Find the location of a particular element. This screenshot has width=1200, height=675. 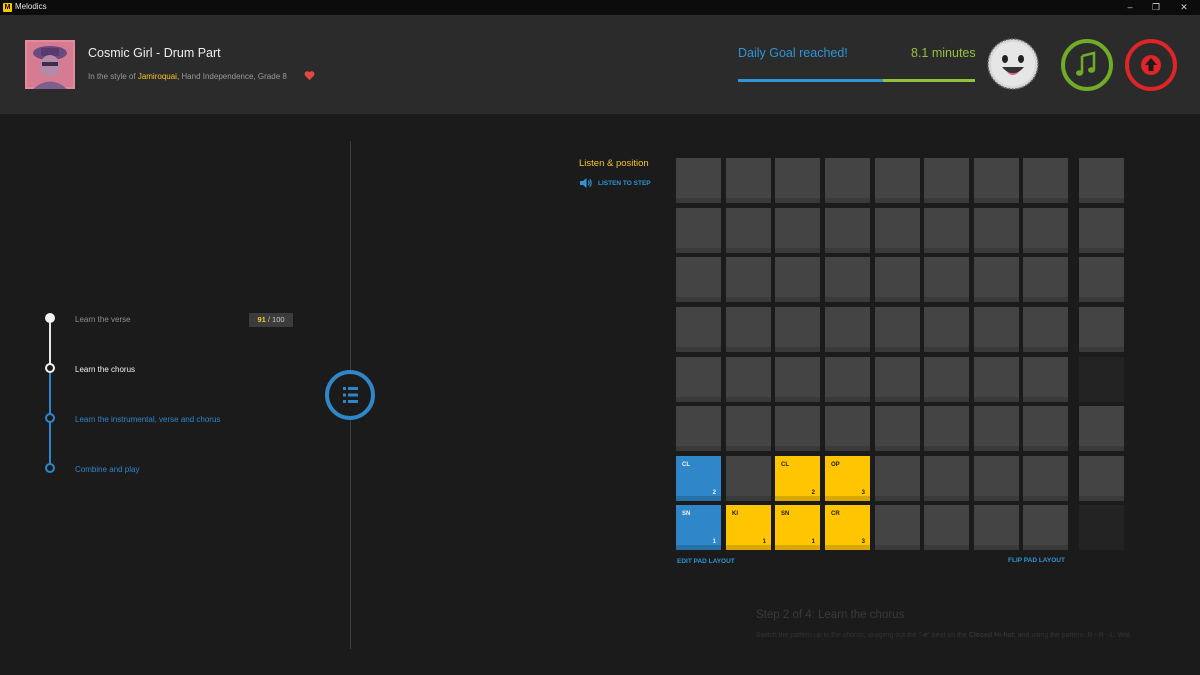

flip-pad-layout-link: FLIP PAD LAYOUT is located at coordinates (1036, 560).